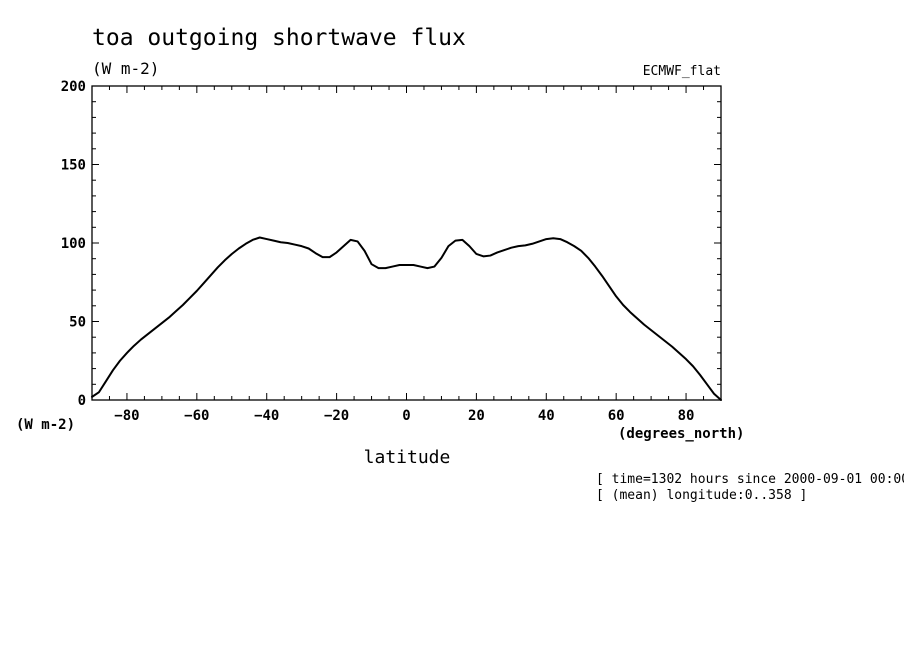  I want to click on y-tick-label: 50, so click(77, 323).